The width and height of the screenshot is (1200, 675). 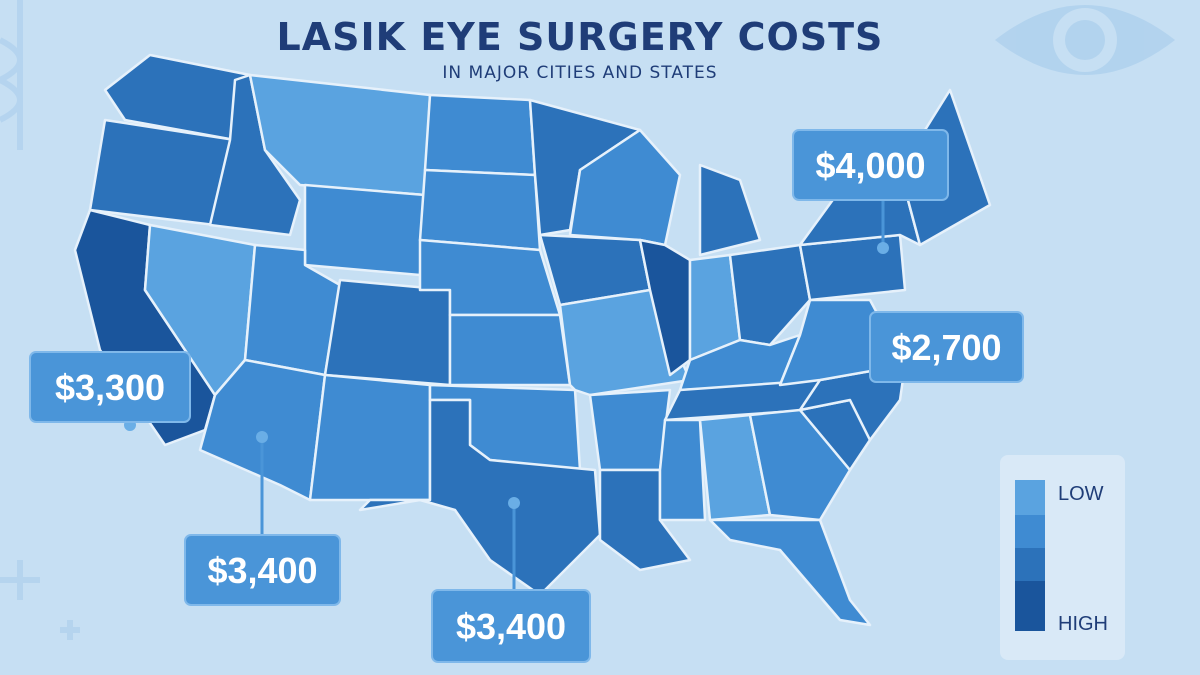 What do you see at coordinates (1062, 557) in the screenshot?
I see `legend: LOW HIGH` at bounding box center [1062, 557].